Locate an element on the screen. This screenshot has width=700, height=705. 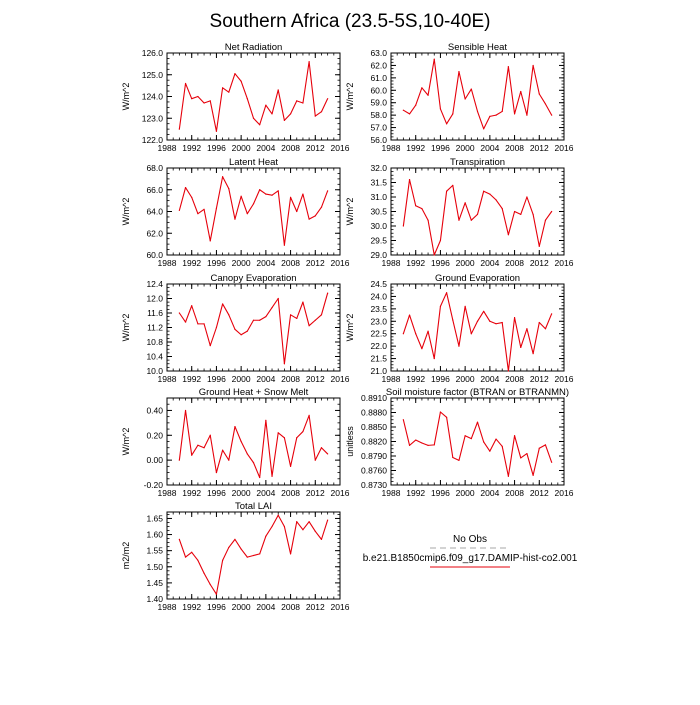
y-tick-label: 10.0 is located at coordinates (154, 371).